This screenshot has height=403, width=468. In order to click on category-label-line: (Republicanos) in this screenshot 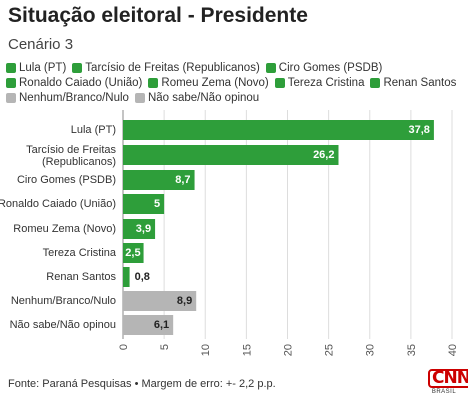, I will do `click(79, 162)`.